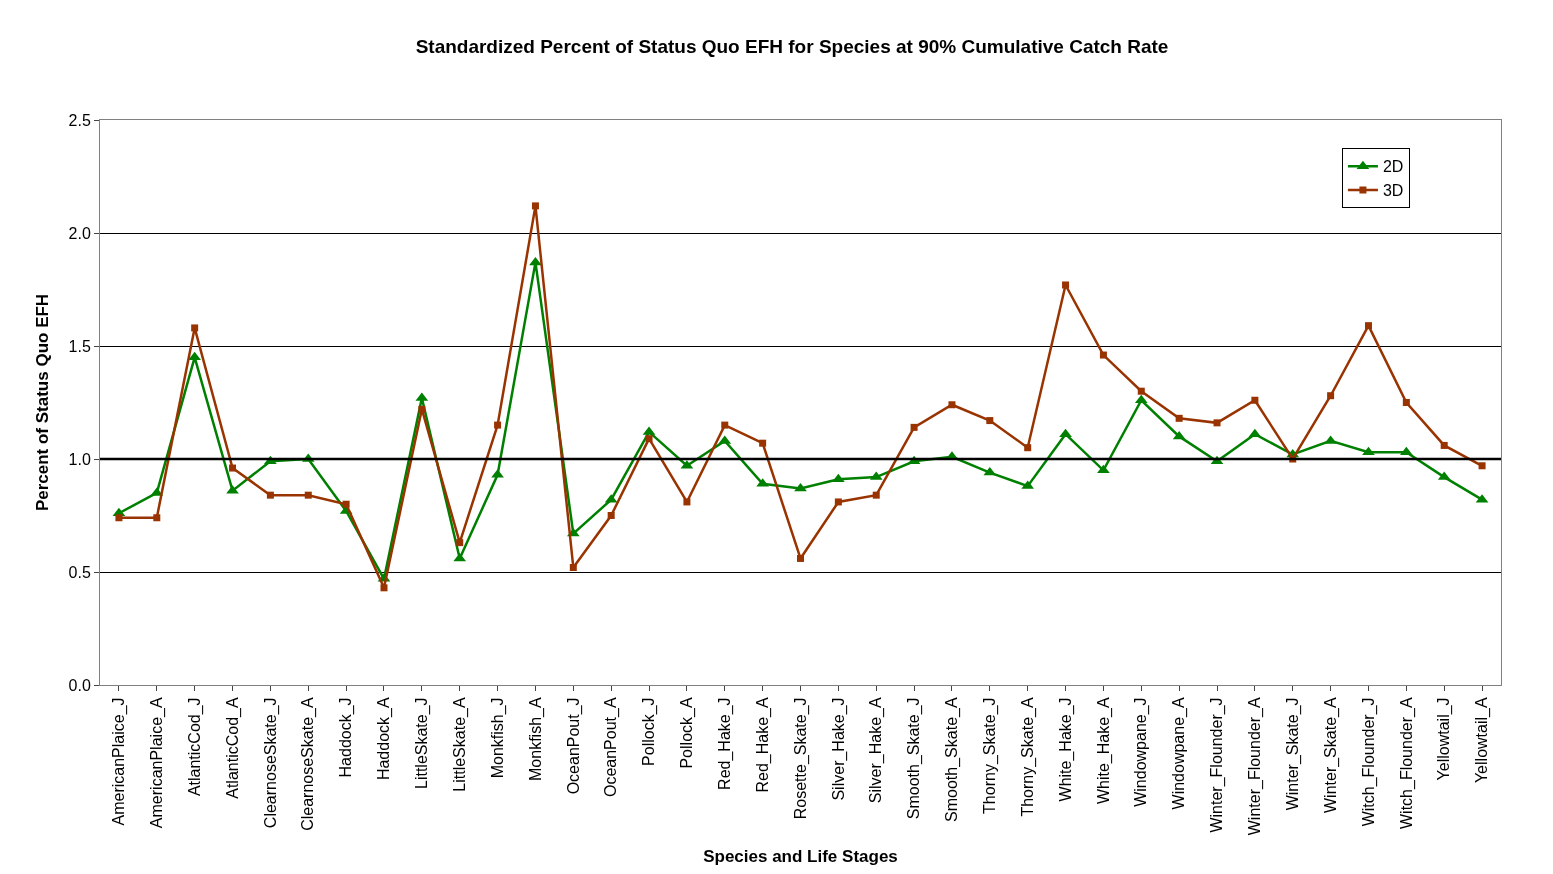 Image resolution: width=1553 pixels, height=874 pixels. I want to click on y-tick-label: 0.0, so click(79, 685).